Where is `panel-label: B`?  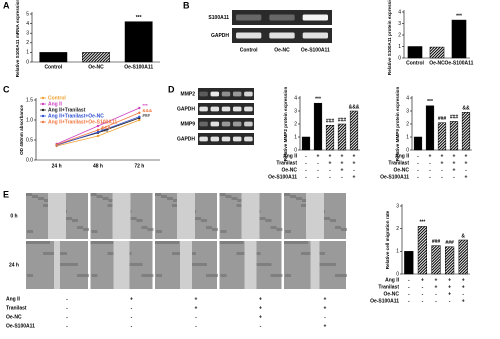
panel-label: B is located at coordinates (186, 5).